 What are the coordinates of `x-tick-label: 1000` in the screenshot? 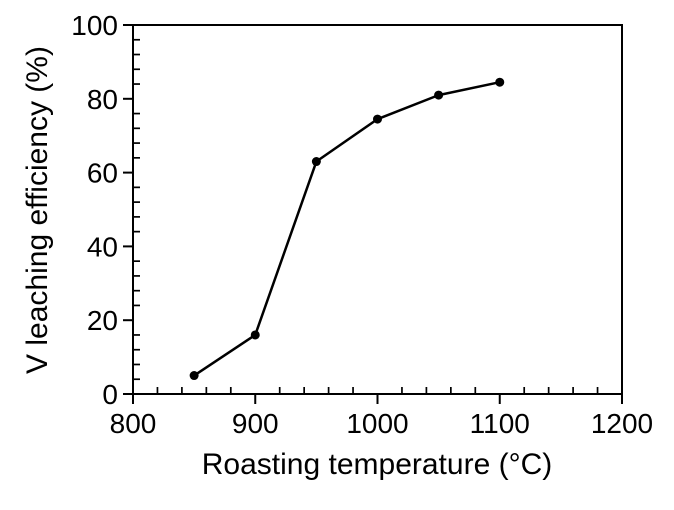 It's located at (377, 423).